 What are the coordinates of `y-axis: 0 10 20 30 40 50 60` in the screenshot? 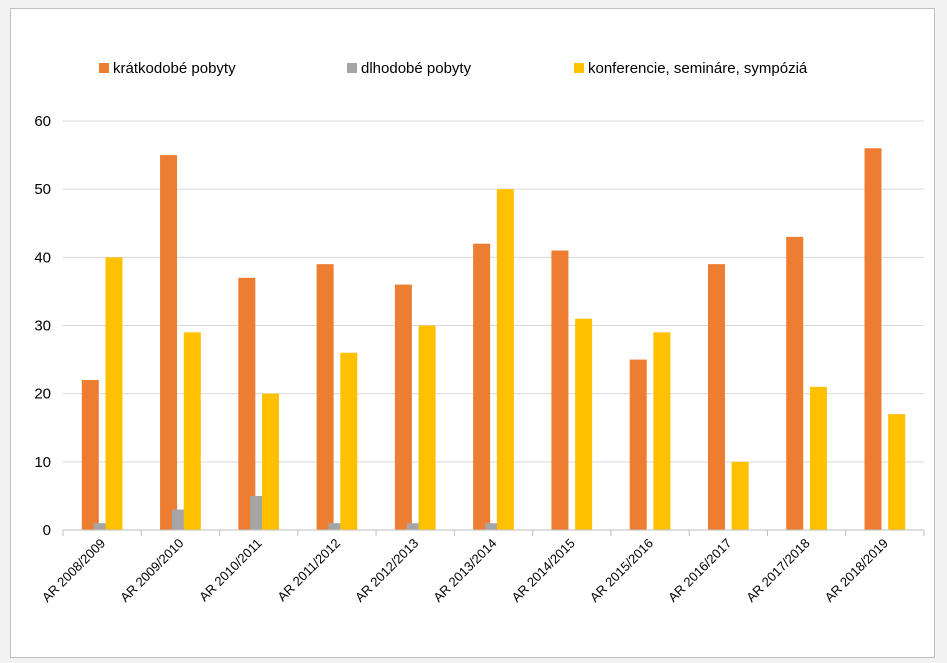 It's located at (42, 326).